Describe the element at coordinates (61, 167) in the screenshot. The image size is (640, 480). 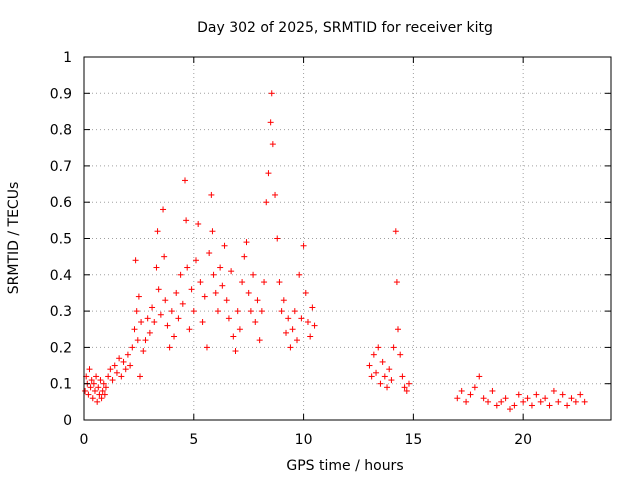
I see `y-tick-label: 0.7` at that location.